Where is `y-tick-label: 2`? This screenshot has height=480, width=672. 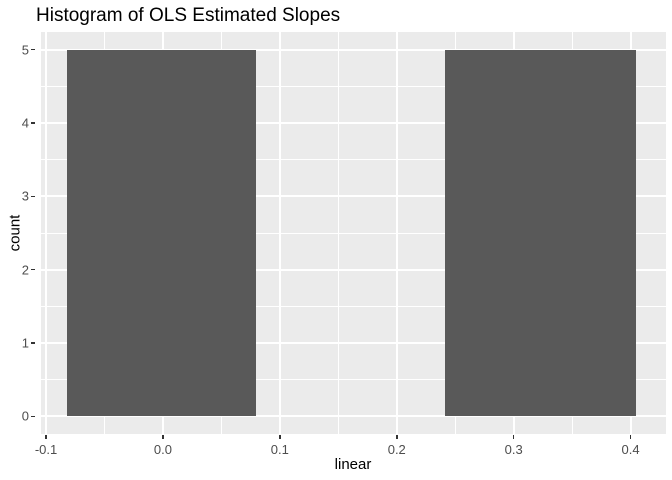 y-tick-label: 2 is located at coordinates (25, 270).